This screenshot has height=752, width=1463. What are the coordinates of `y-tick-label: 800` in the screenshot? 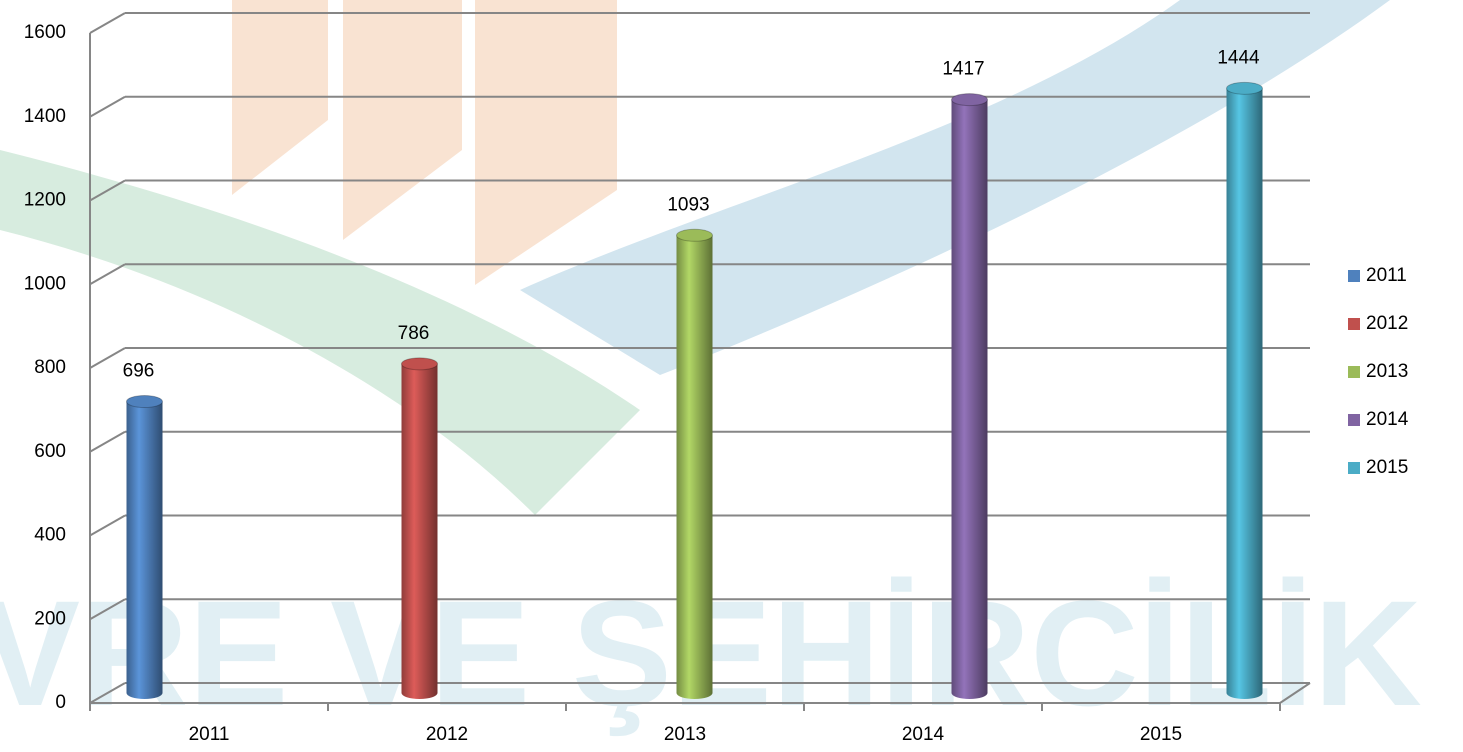 It's located at (50, 367).